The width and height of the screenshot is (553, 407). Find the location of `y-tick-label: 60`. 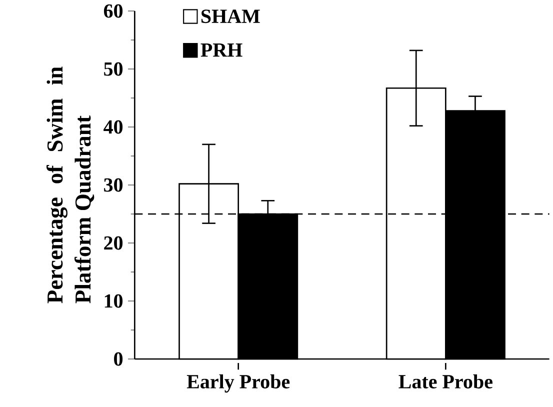

y-tick-label: 60 is located at coordinates (113, 11).